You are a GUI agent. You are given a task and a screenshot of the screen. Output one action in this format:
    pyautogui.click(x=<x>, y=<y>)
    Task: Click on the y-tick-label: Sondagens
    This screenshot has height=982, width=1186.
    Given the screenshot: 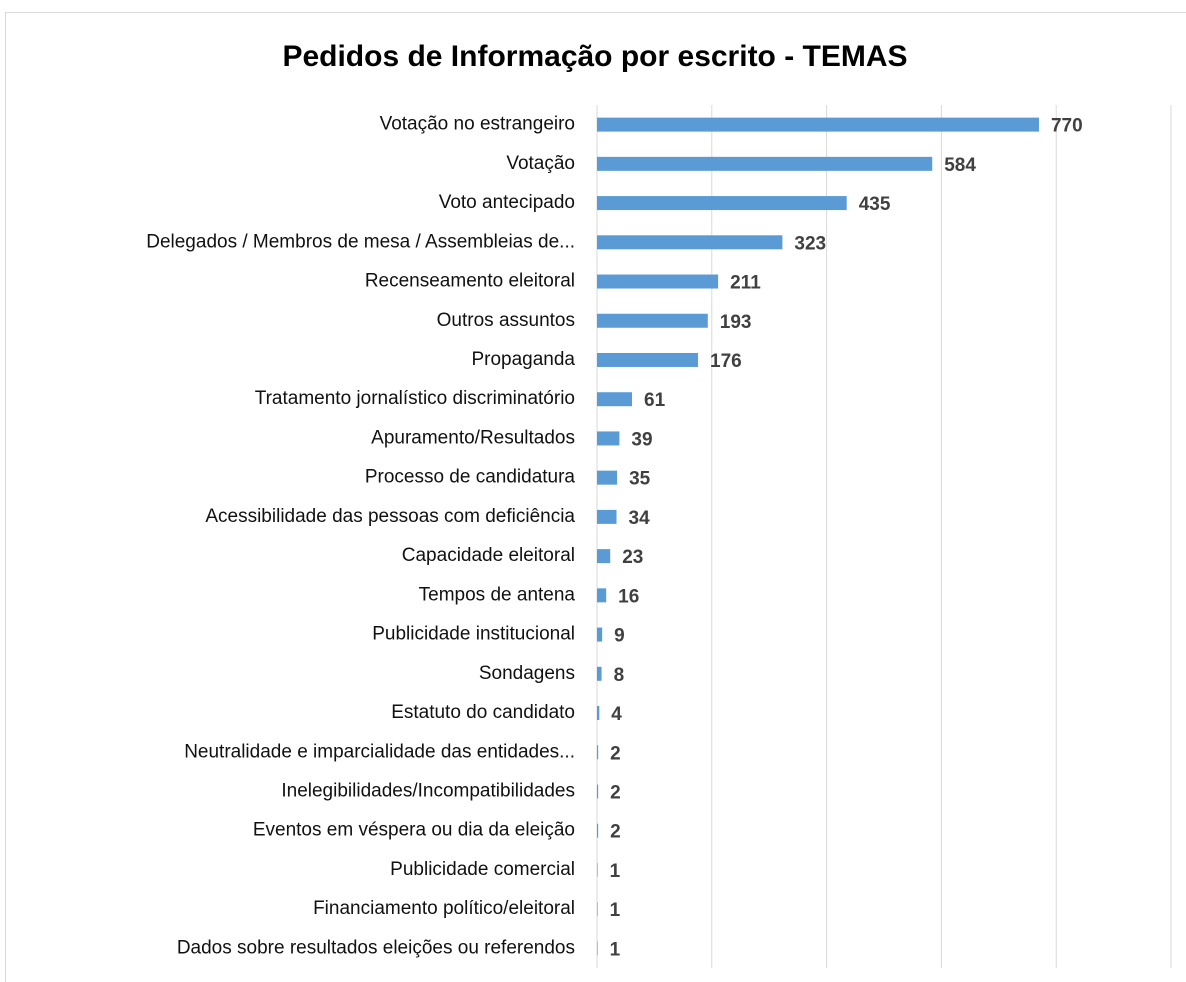 What is the action you would take?
    pyautogui.click(x=527, y=673)
    